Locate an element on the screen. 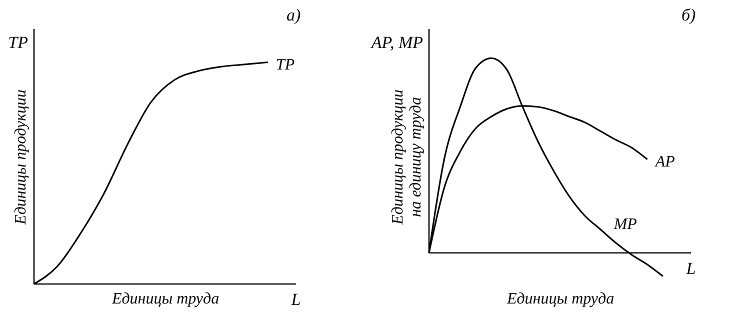 The height and width of the screenshot is (336, 729). y-axis-title: Единицы продукции is located at coordinates (21, 158).